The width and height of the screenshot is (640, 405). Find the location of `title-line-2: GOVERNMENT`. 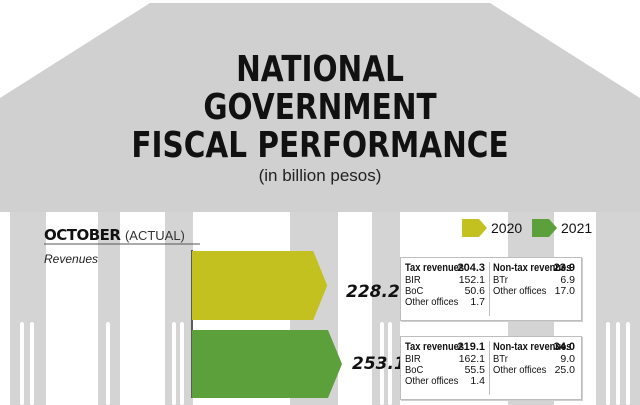

title-line-2: GOVERNMENT is located at coordinates (320, 107).